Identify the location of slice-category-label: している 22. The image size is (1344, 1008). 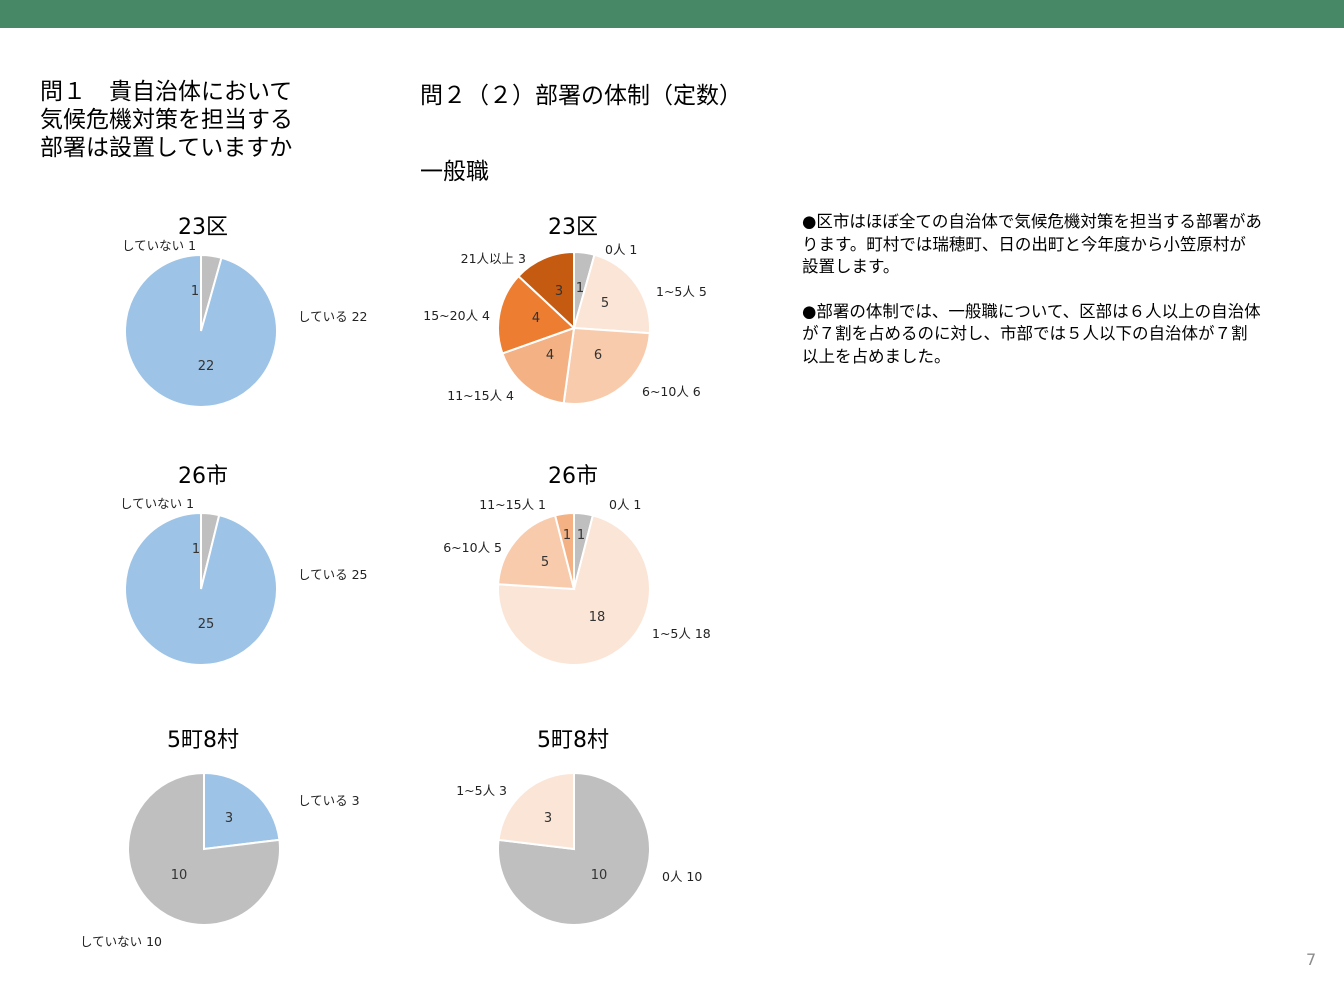
(333, 316).